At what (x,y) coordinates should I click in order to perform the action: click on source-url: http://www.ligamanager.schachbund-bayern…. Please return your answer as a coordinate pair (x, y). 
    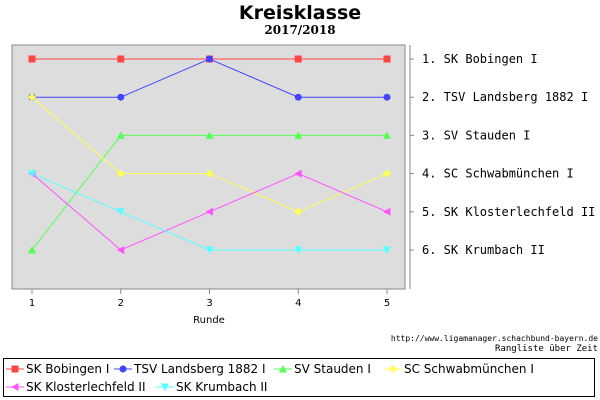
    Looking at the image, I should click on (494, 338).